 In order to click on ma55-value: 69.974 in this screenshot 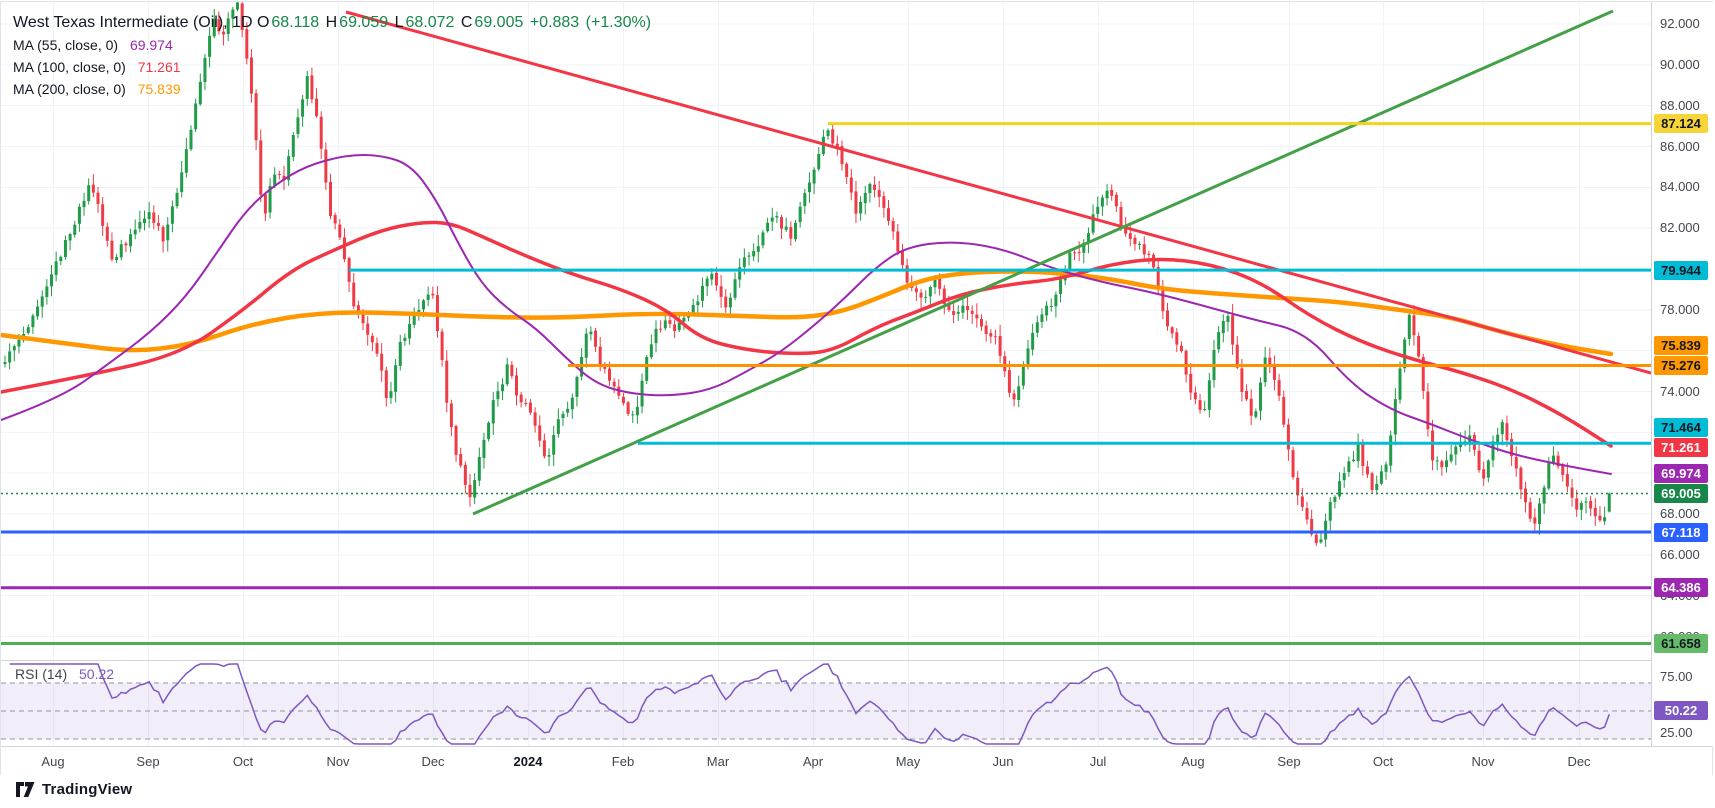, I will do `click(151, 45)`.